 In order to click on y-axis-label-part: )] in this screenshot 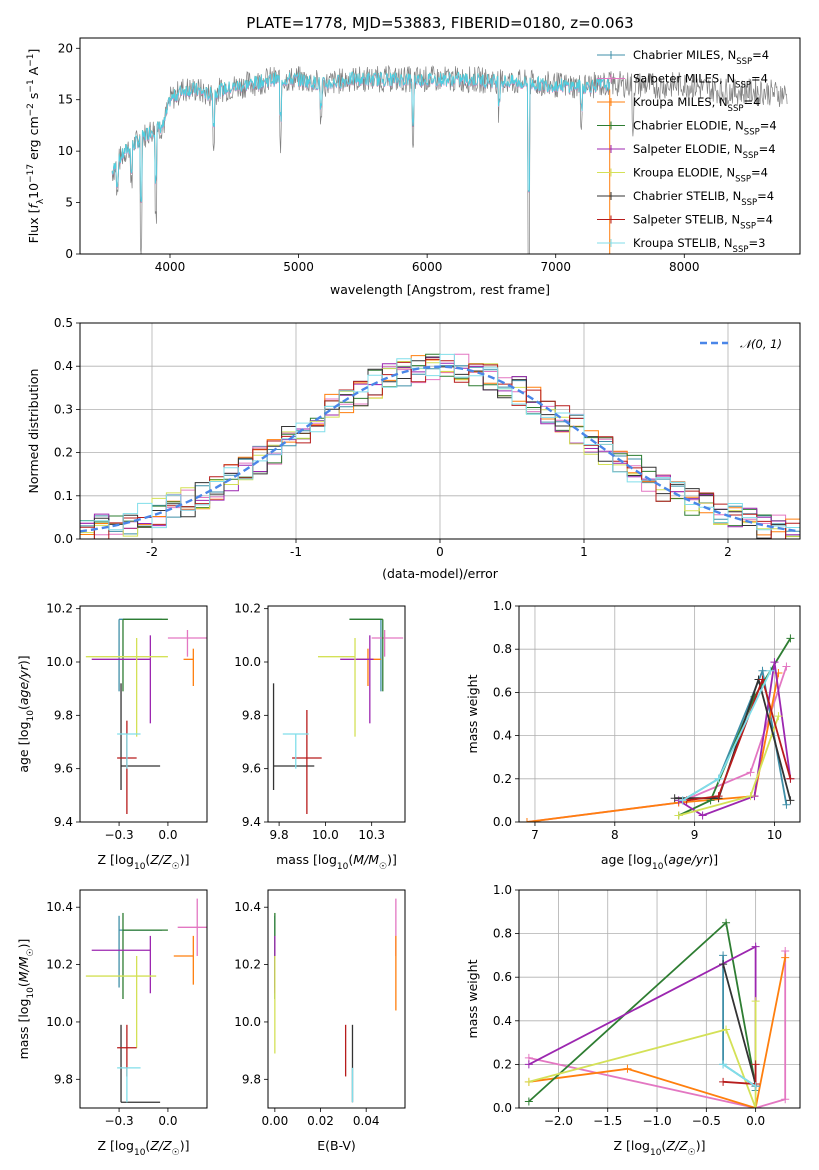, I will do `click(23, 660)`.